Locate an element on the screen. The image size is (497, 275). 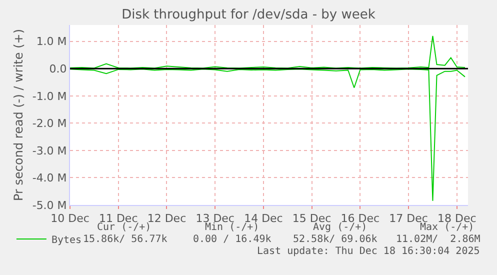
x-tick-label: 10 Dec is located at coordinates (70, 219).